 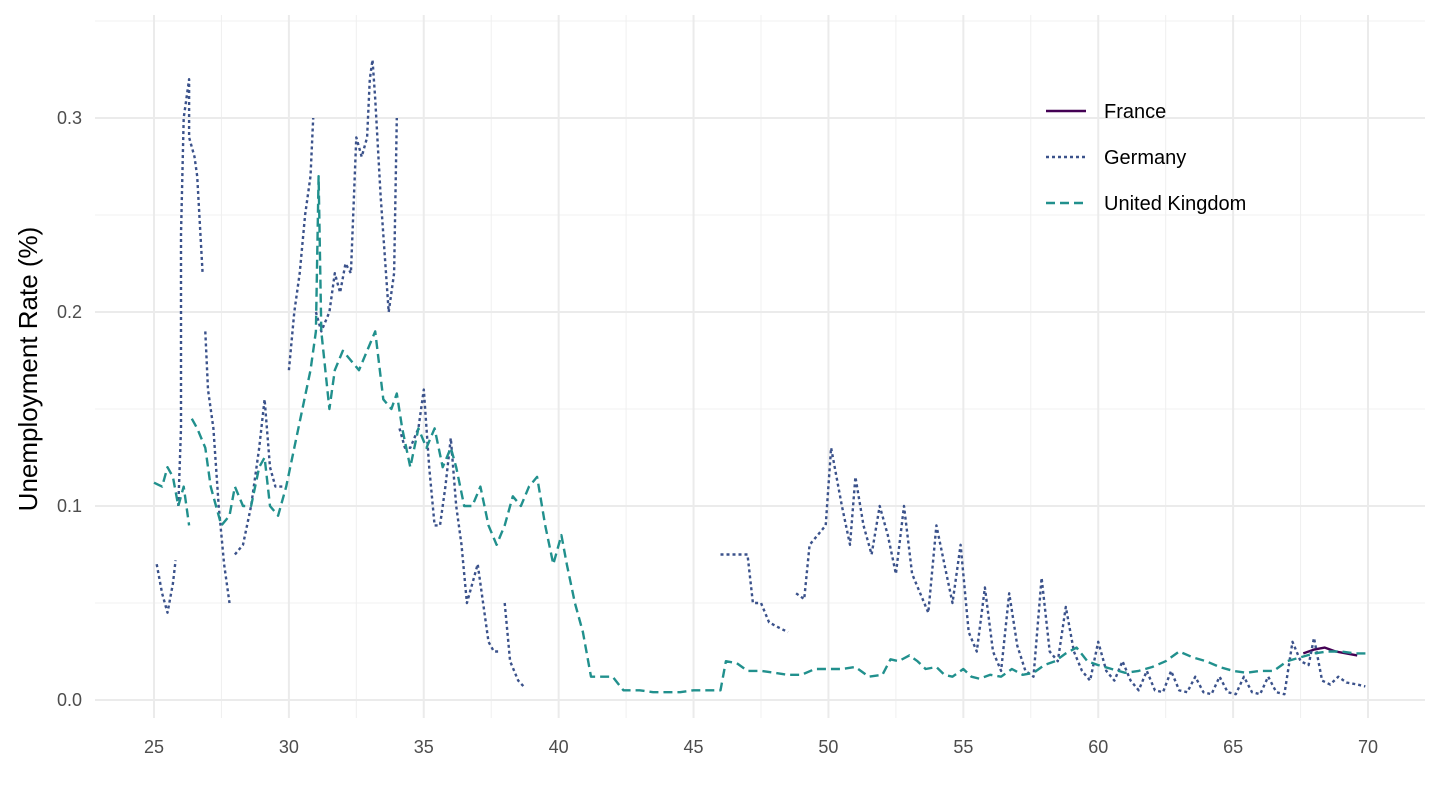 What do you see at coordinates (761, 747) in the screenshot?
I see `x-axis-ticks: 25 30 35 40 45 50 55 60 65 70` at bounding box center [761, 747].